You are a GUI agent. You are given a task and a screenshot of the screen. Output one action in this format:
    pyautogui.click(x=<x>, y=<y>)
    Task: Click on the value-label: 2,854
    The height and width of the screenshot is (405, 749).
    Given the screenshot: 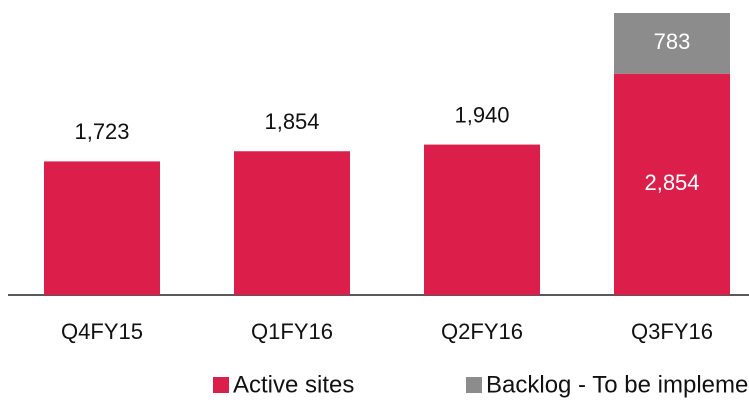 What is the action you would take?
    pyautogui.click(x=671, y=182)
    